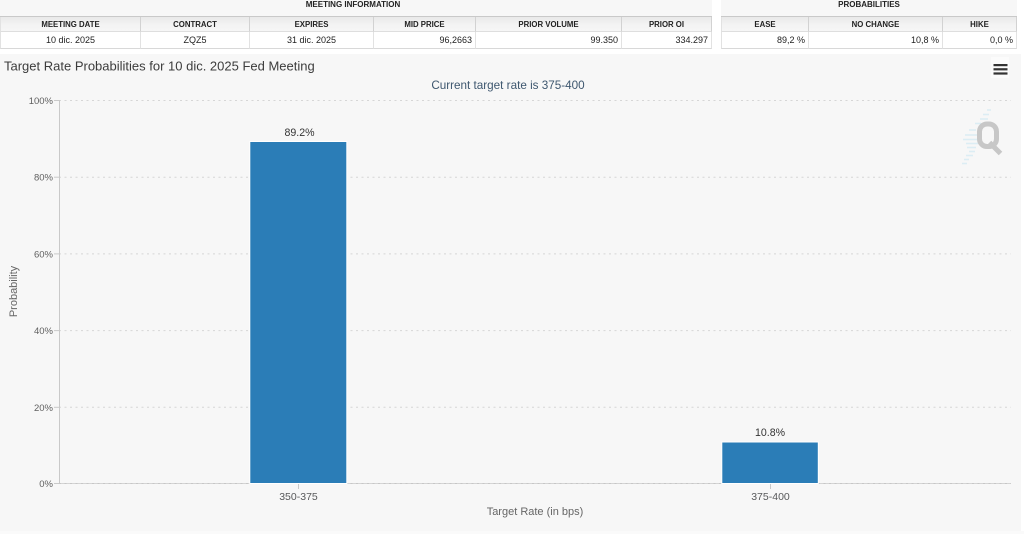 The height and width of the screenshot is (534, 1024). What do you see at coordinates (44, 331) in the screenshot?
I see `svg-text: 40%` at bounding box center [44, 331].